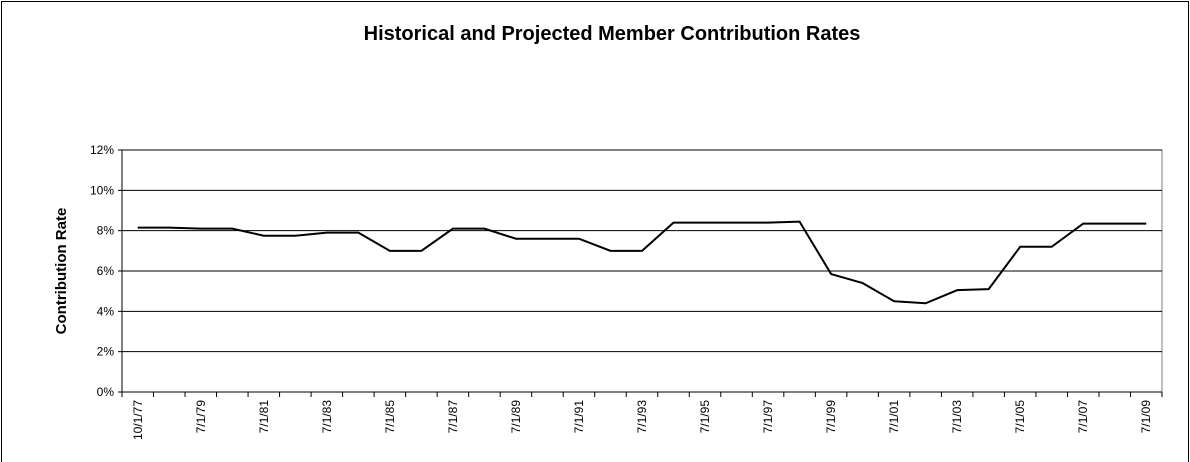 The height and width of the screenshot is (462, 1190). What do you see at coordinates (642, 417) in the screenshot?
I see `x-tick-label: 7/1/93` at bounding box center [642, 417].